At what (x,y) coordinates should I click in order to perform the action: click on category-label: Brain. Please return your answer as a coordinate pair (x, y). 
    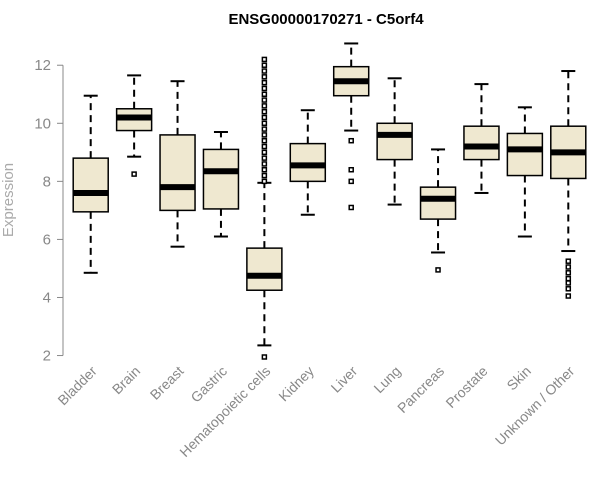
    Looking at the image, I should click on (126, 380).